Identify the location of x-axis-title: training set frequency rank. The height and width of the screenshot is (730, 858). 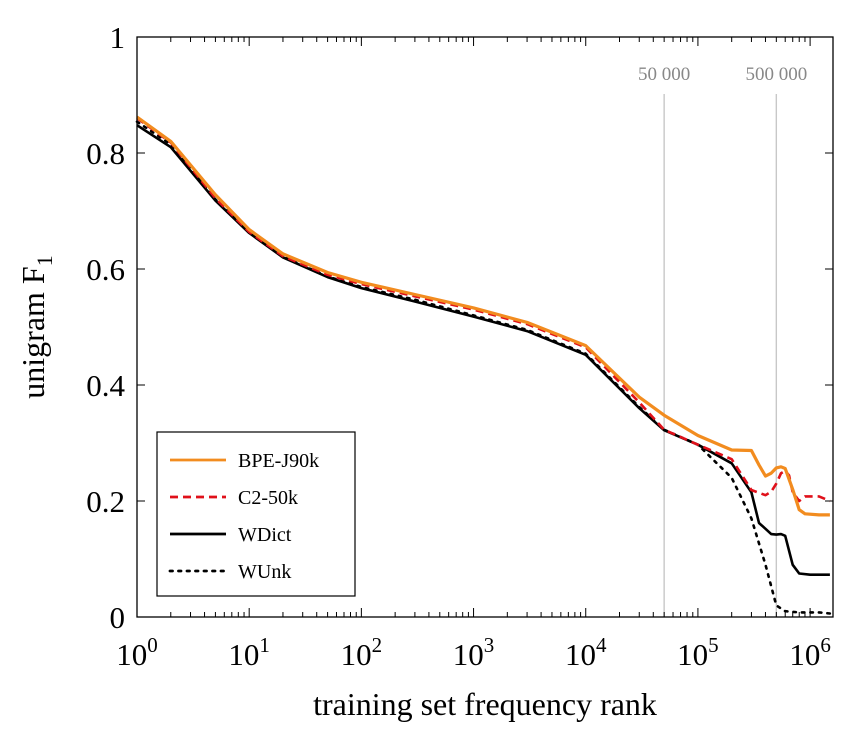
(485, 704).